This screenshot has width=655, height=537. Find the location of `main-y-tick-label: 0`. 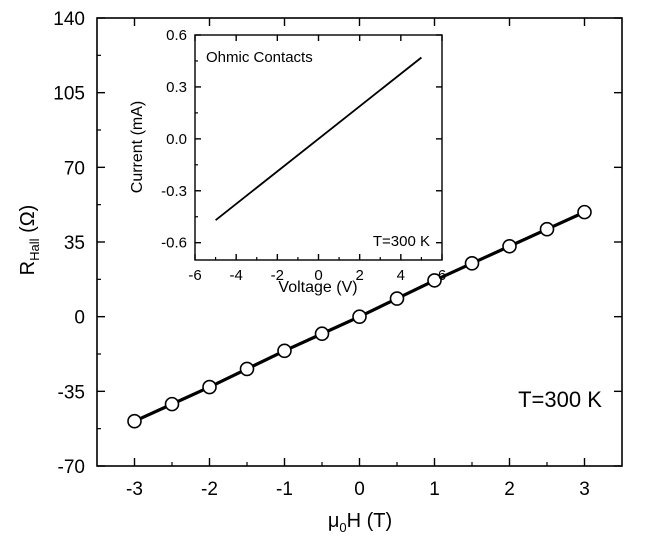

main-y-tick-label: 0 is located at coordinates (79, 318).